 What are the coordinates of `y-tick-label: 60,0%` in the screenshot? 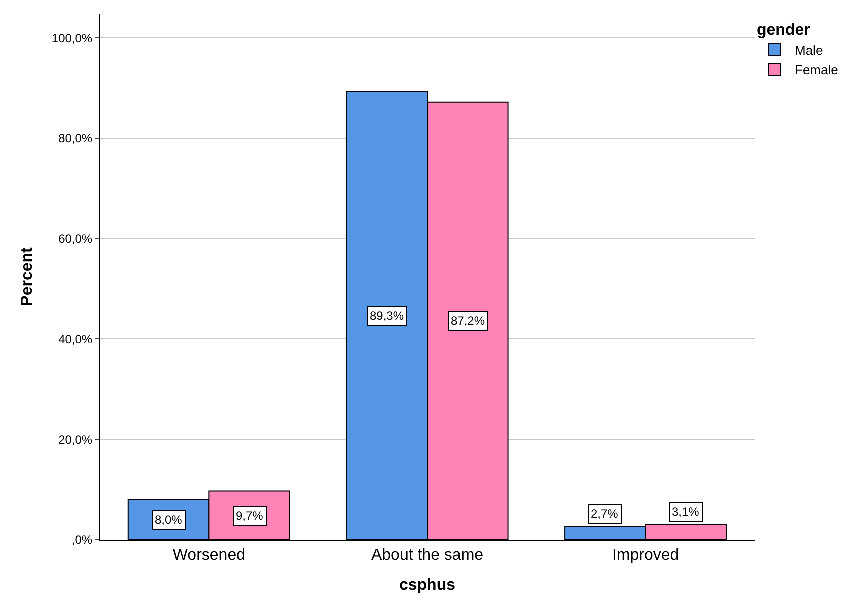 It's located at (75, 239).